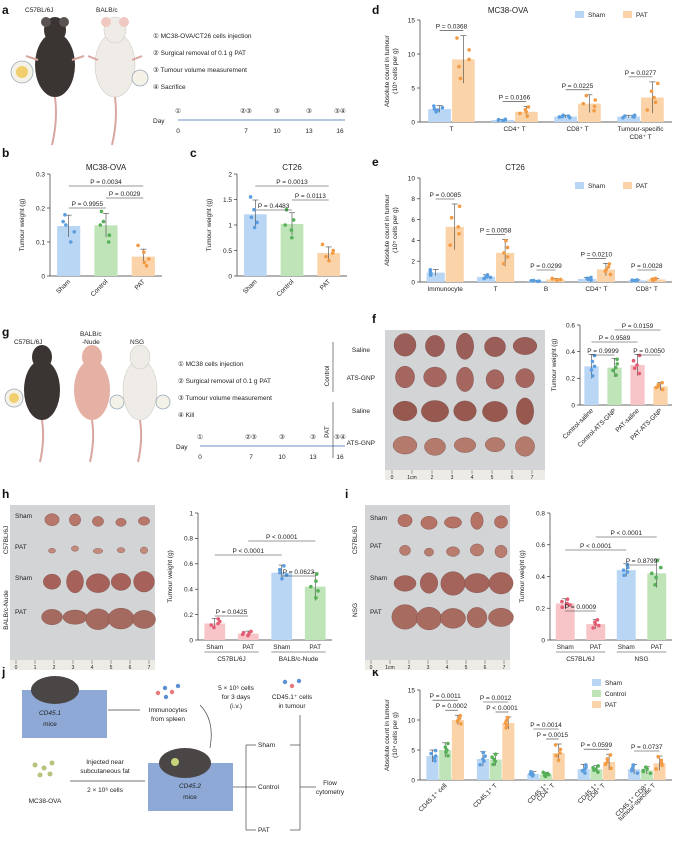 This screenshot has height=850, width=685. What do you see at coordinates (200, 457) in the screenshot?
I see `timeline-day: 0` at bounding box center [200, 457].